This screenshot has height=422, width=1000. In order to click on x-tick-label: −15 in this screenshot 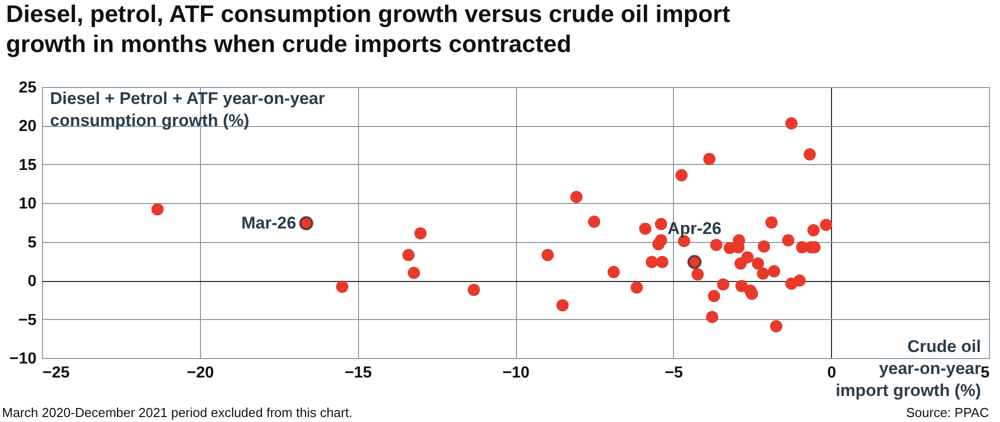, I will do `click(358, 373)`.